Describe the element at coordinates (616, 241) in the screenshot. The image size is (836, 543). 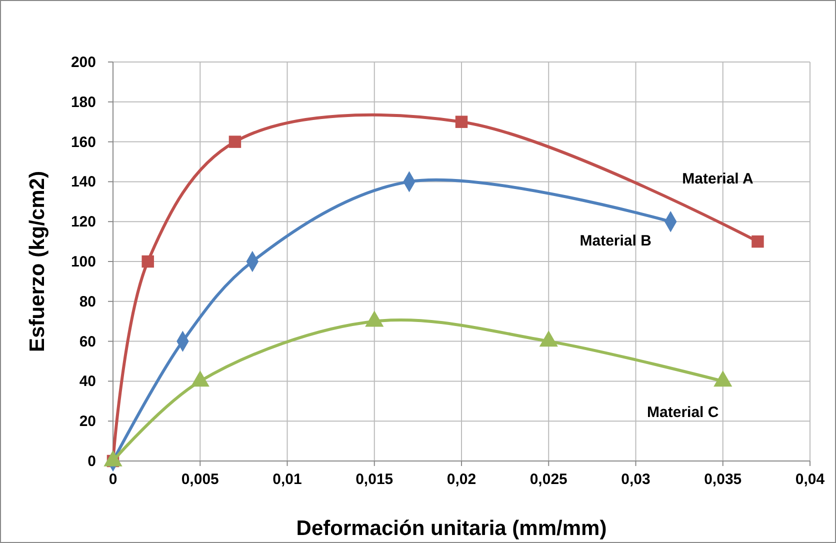
I see `series-label: Material B` at that location.